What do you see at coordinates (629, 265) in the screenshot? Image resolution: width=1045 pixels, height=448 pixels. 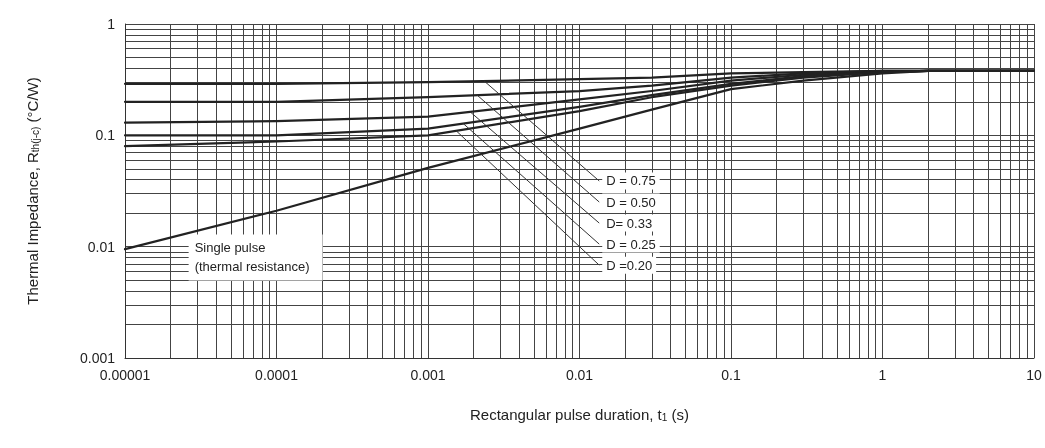 I see `text: D =0.20` at bounding box center [629, 265].